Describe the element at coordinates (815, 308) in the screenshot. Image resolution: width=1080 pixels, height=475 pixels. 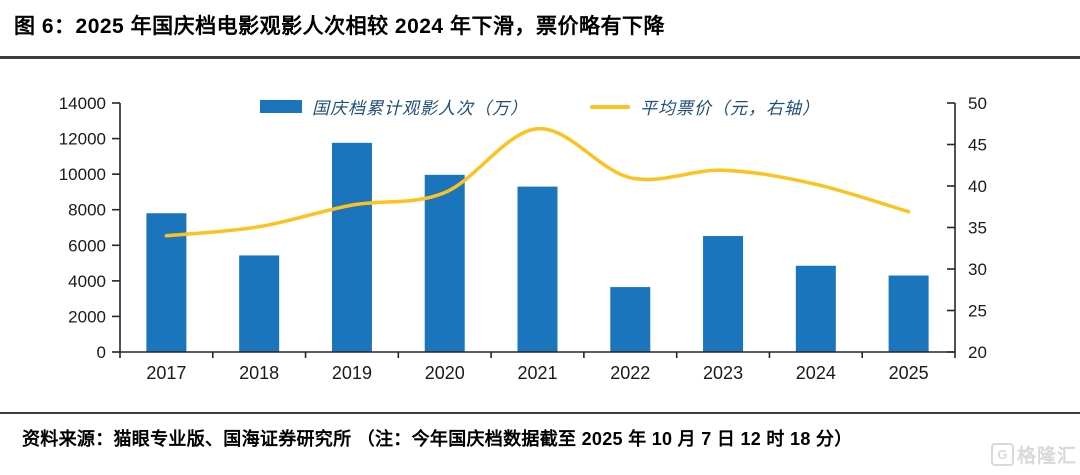
I see `bar-2024` at that location.